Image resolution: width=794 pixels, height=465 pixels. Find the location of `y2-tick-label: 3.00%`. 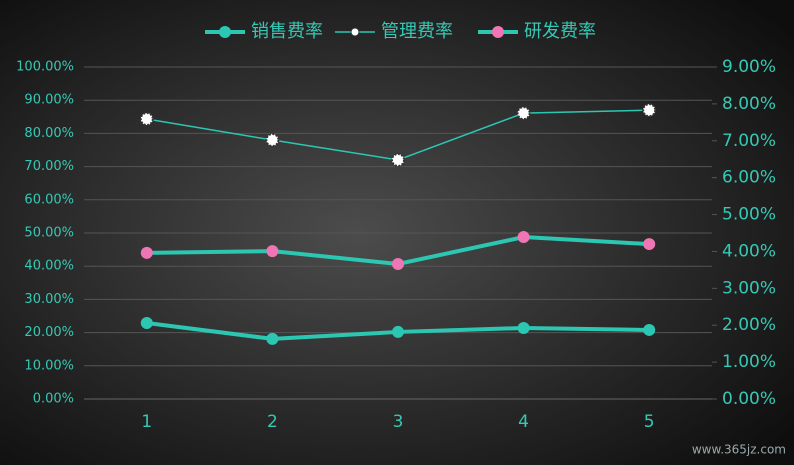

y2-tick-label: 3.00% is located at coordinates (749, 288).